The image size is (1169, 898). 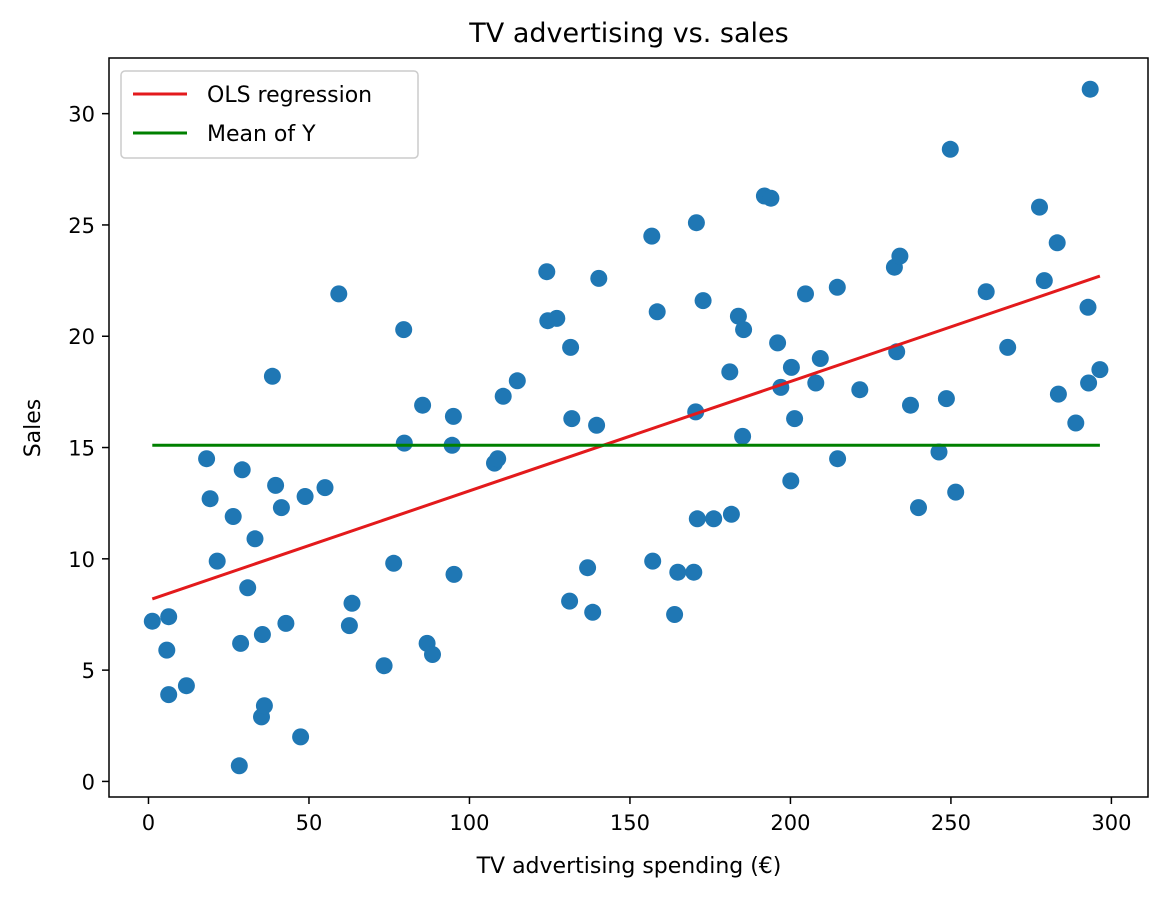 What do you see at coordinates (951, 823) in the screenshot?
I see `x-tick-label: 250` at bounding box center [951, 823].